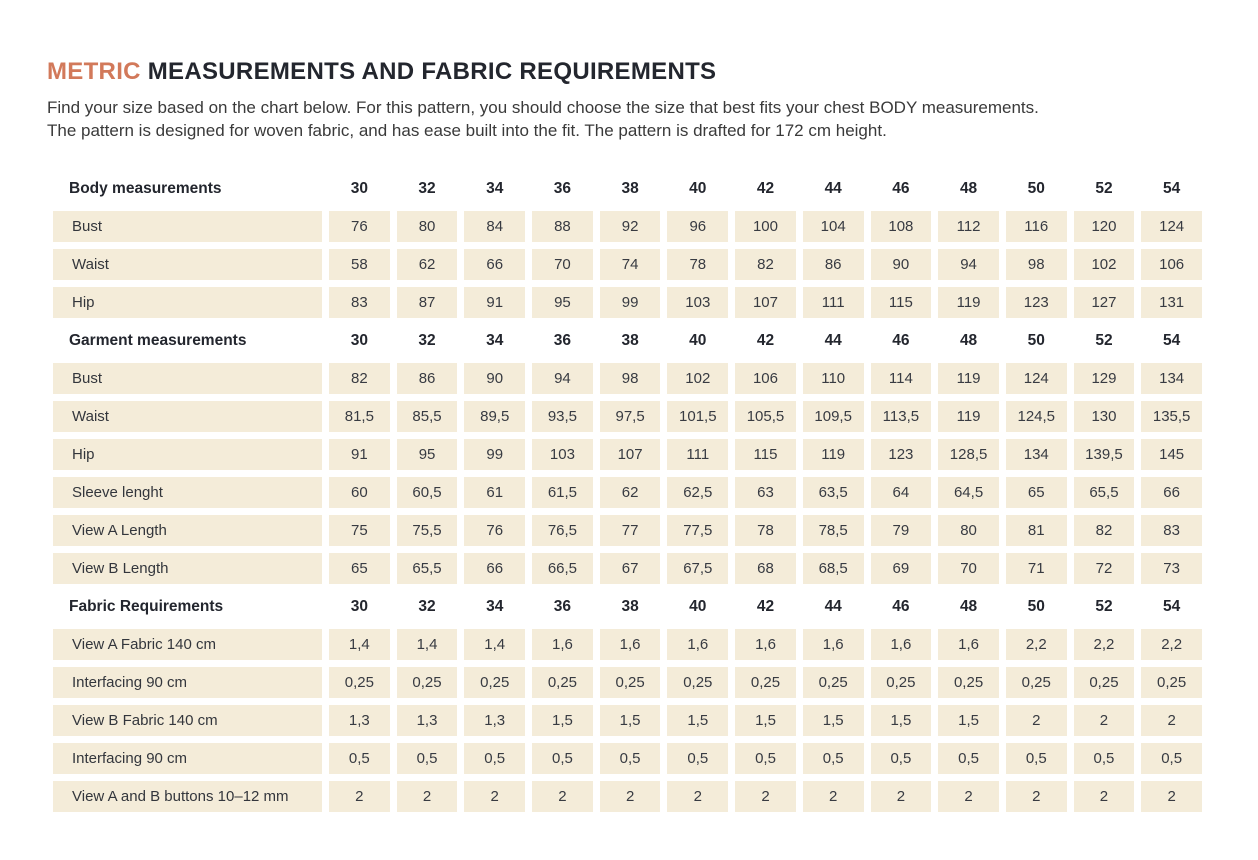 The width and height of the screenshot is (1258, 860). What do you see at coordinates (427, 302) in the screenshot?
I see `value-cell: 87` at bounding box center [427, 302].